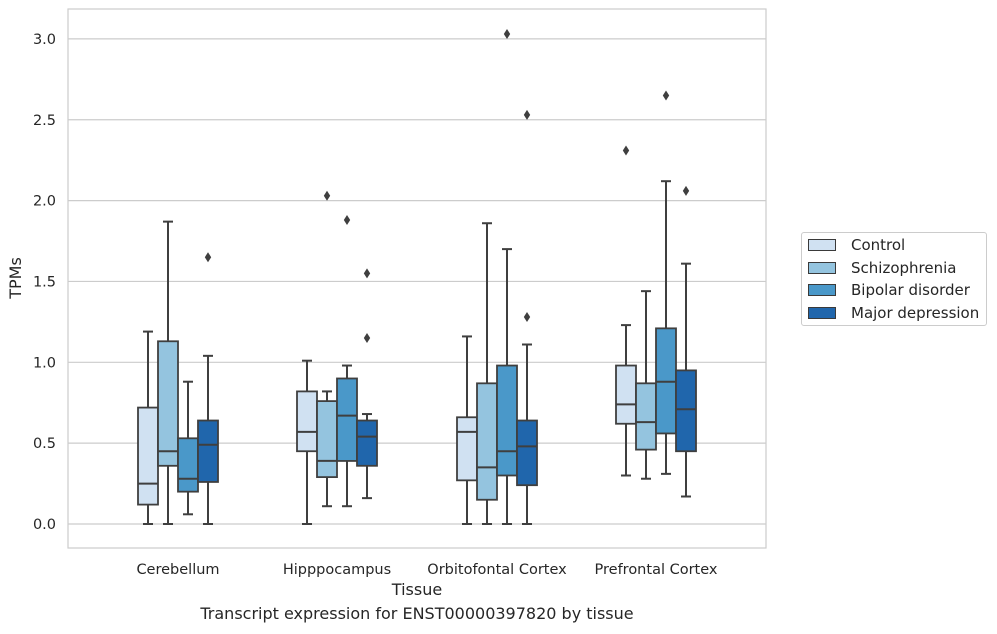  Describe the element at coordinates (497, 570) in the screenshot. I see `x-tick-label: Orbitofontal Cortex` at that location.